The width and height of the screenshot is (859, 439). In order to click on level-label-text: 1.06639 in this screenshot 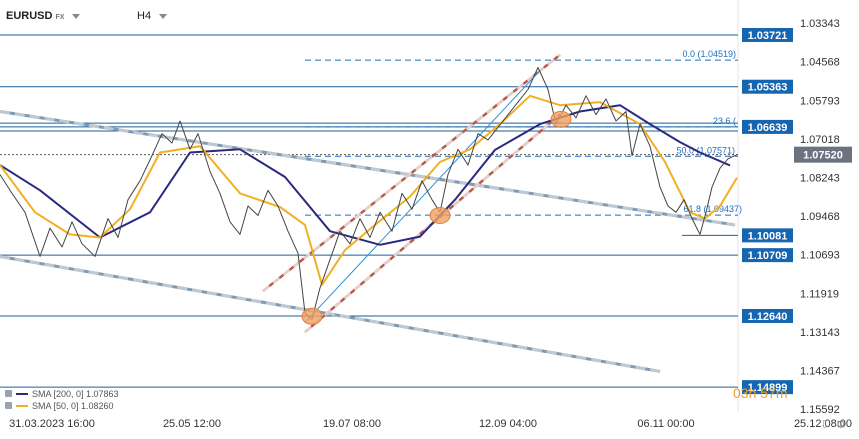, I will do `click(768, 128)`.